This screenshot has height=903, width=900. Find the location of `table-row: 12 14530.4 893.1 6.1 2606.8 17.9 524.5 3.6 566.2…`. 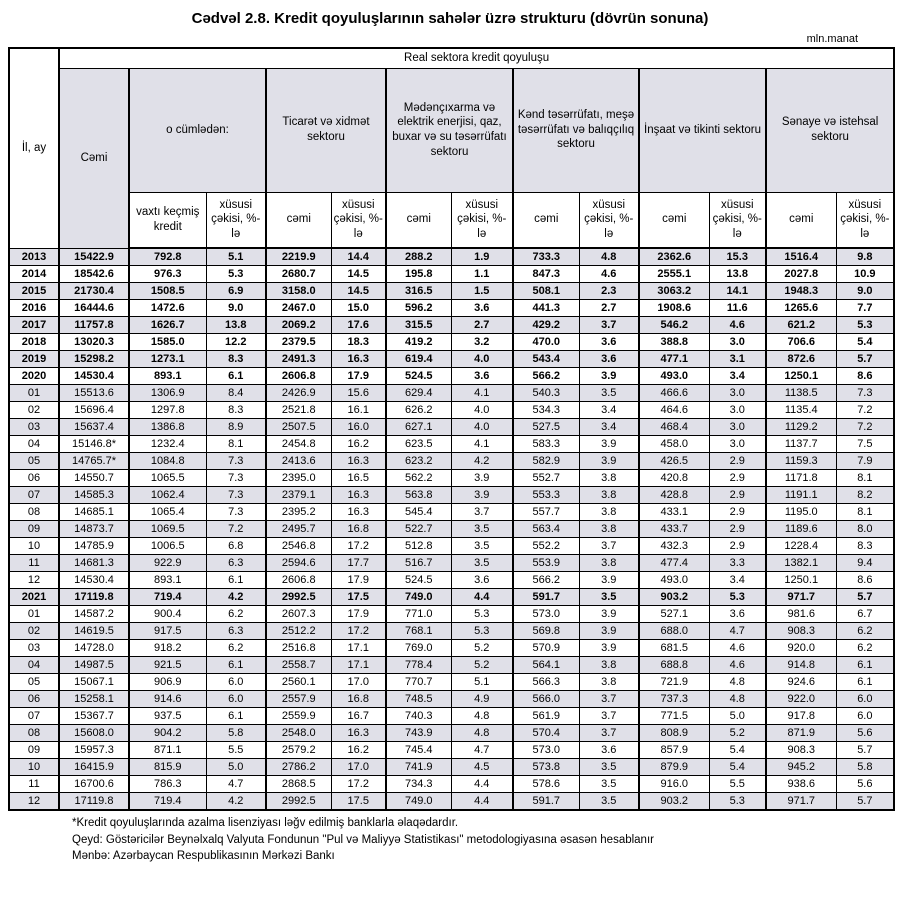

table-row: 12 14530.4 893.1 6.1 2606.8 17.9 524.5 3.6 566.2… is located at coordinates (451, 580).